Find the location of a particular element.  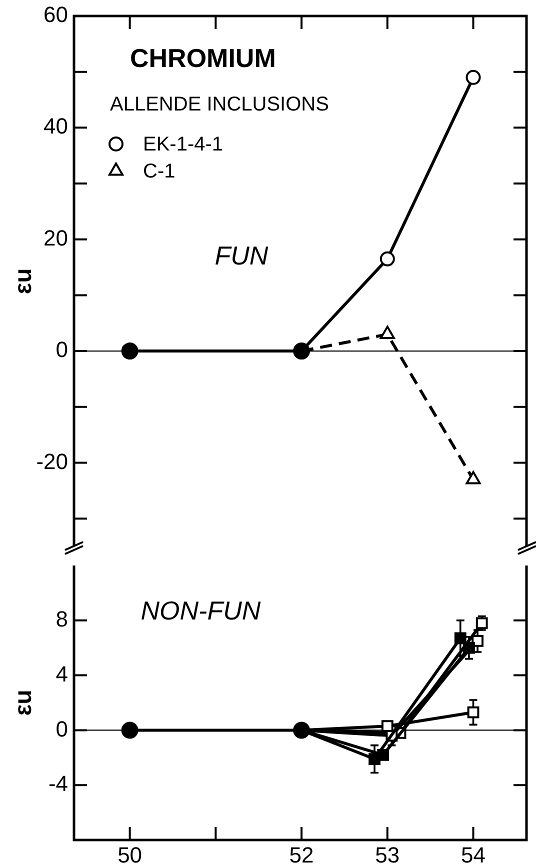

x-tick-label: 53 is located at coordinates (387, 854).